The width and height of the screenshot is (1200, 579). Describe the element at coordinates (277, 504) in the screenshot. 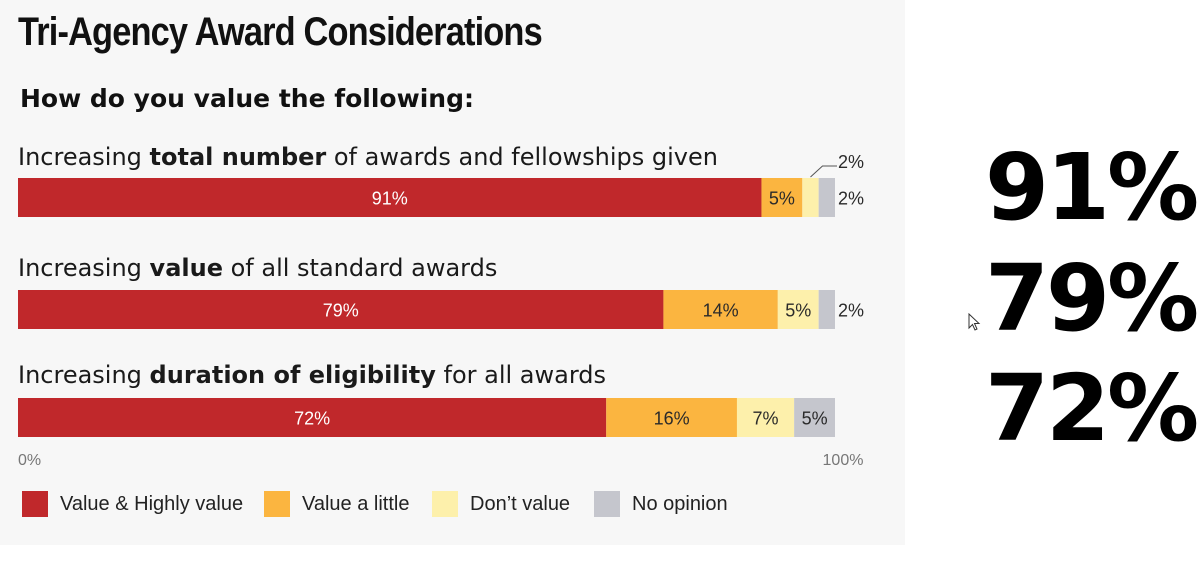

I see `legend-swatch-value-little` at that location.